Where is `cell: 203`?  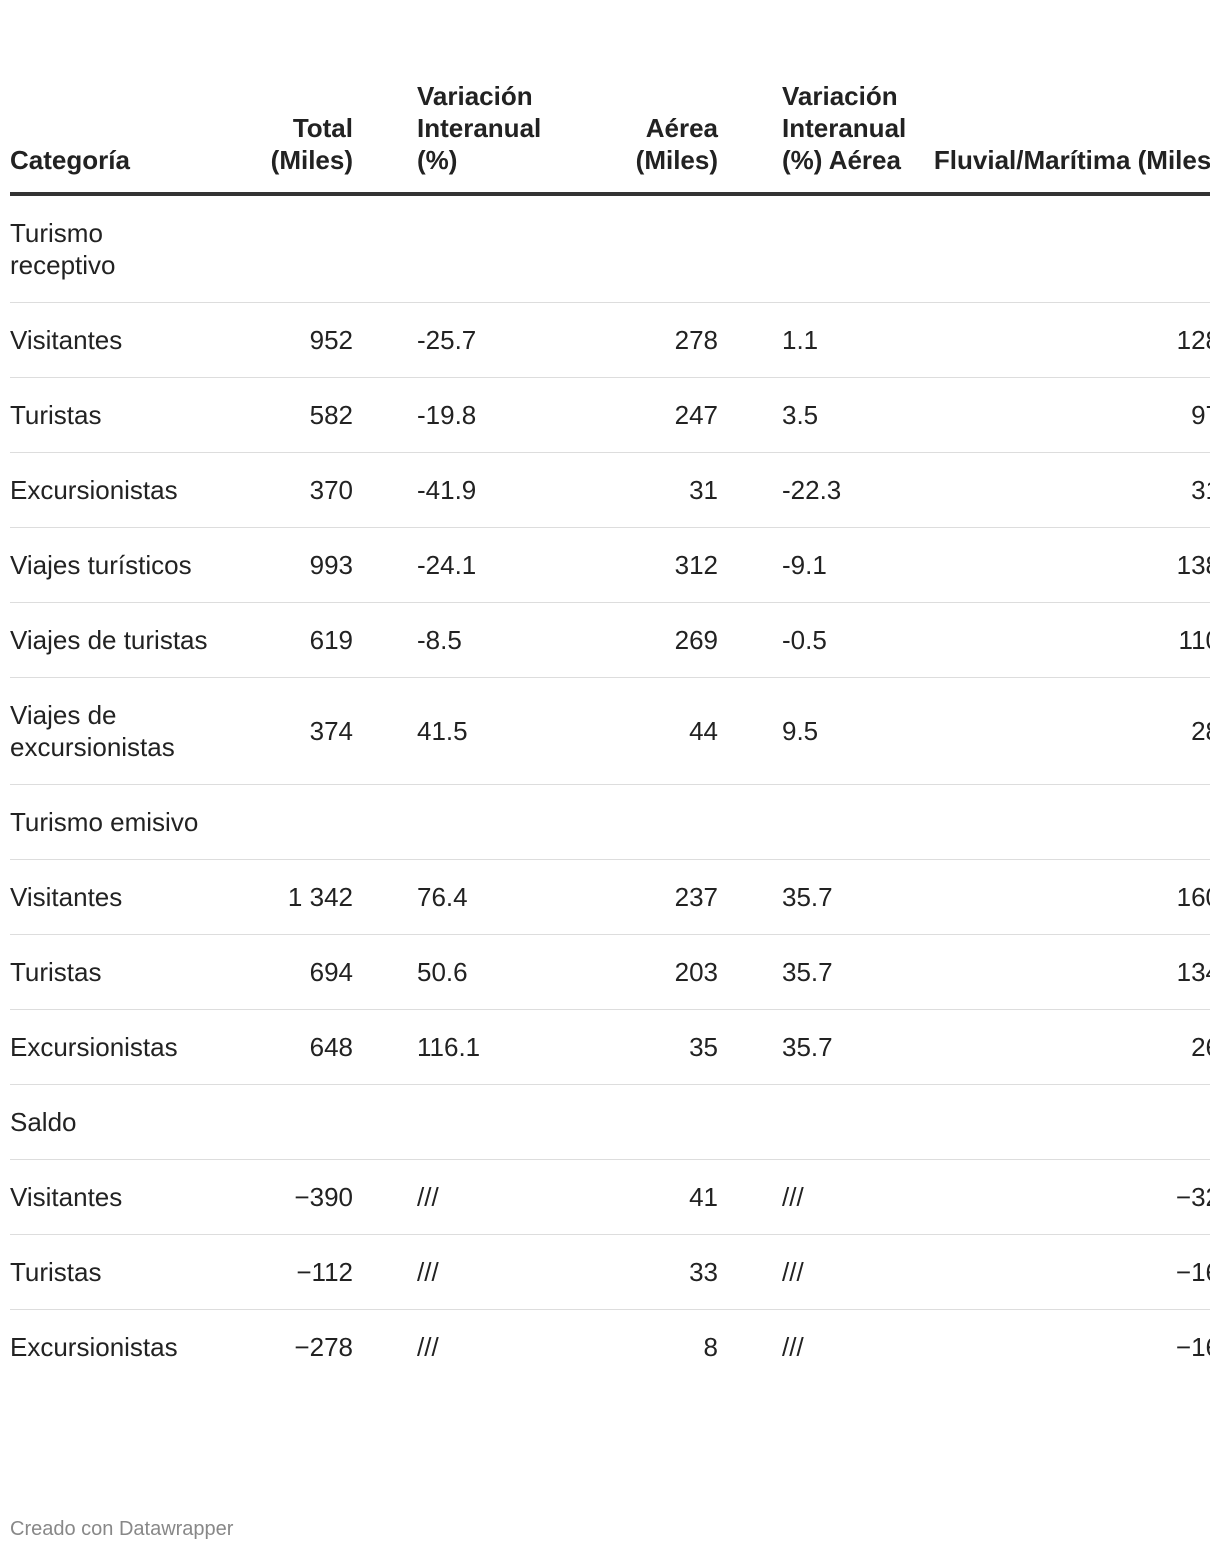 cell: 203 is located at coordinates (638, 972).